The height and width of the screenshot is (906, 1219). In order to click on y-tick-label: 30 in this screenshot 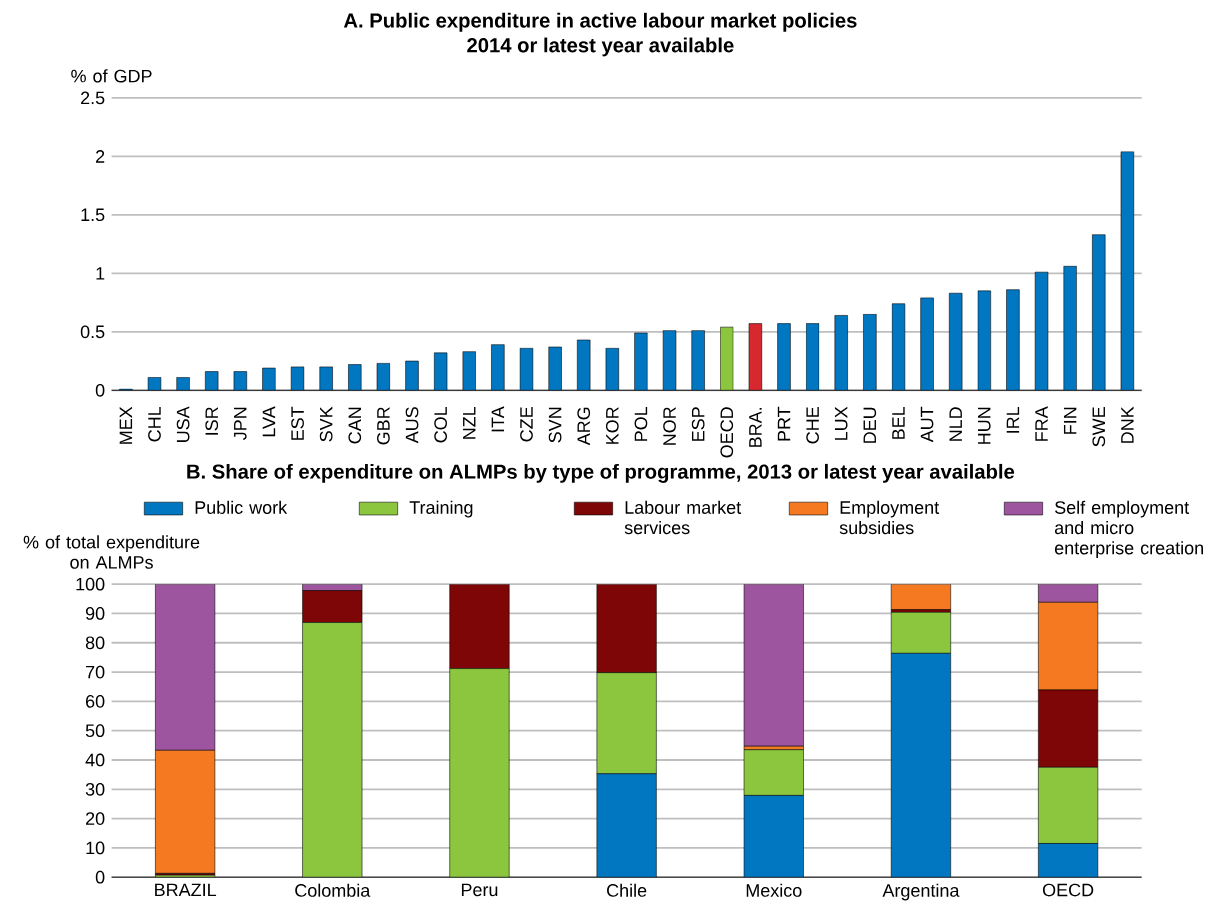, I will do `click(95, 789)`.